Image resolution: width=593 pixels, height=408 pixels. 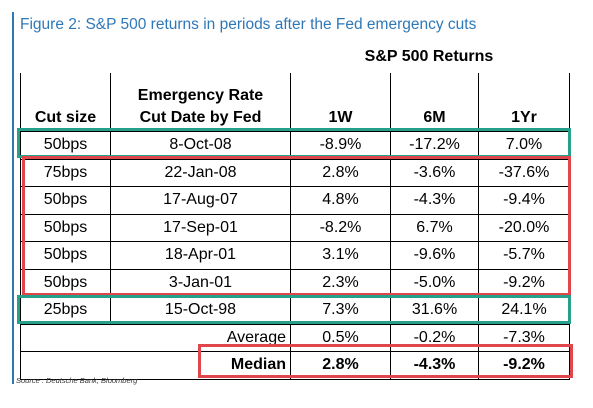 What do you see at coordinates (434, 145) in the screenshot?
I see `cell-6m: -17.2%` at bounding box center [434, 145].